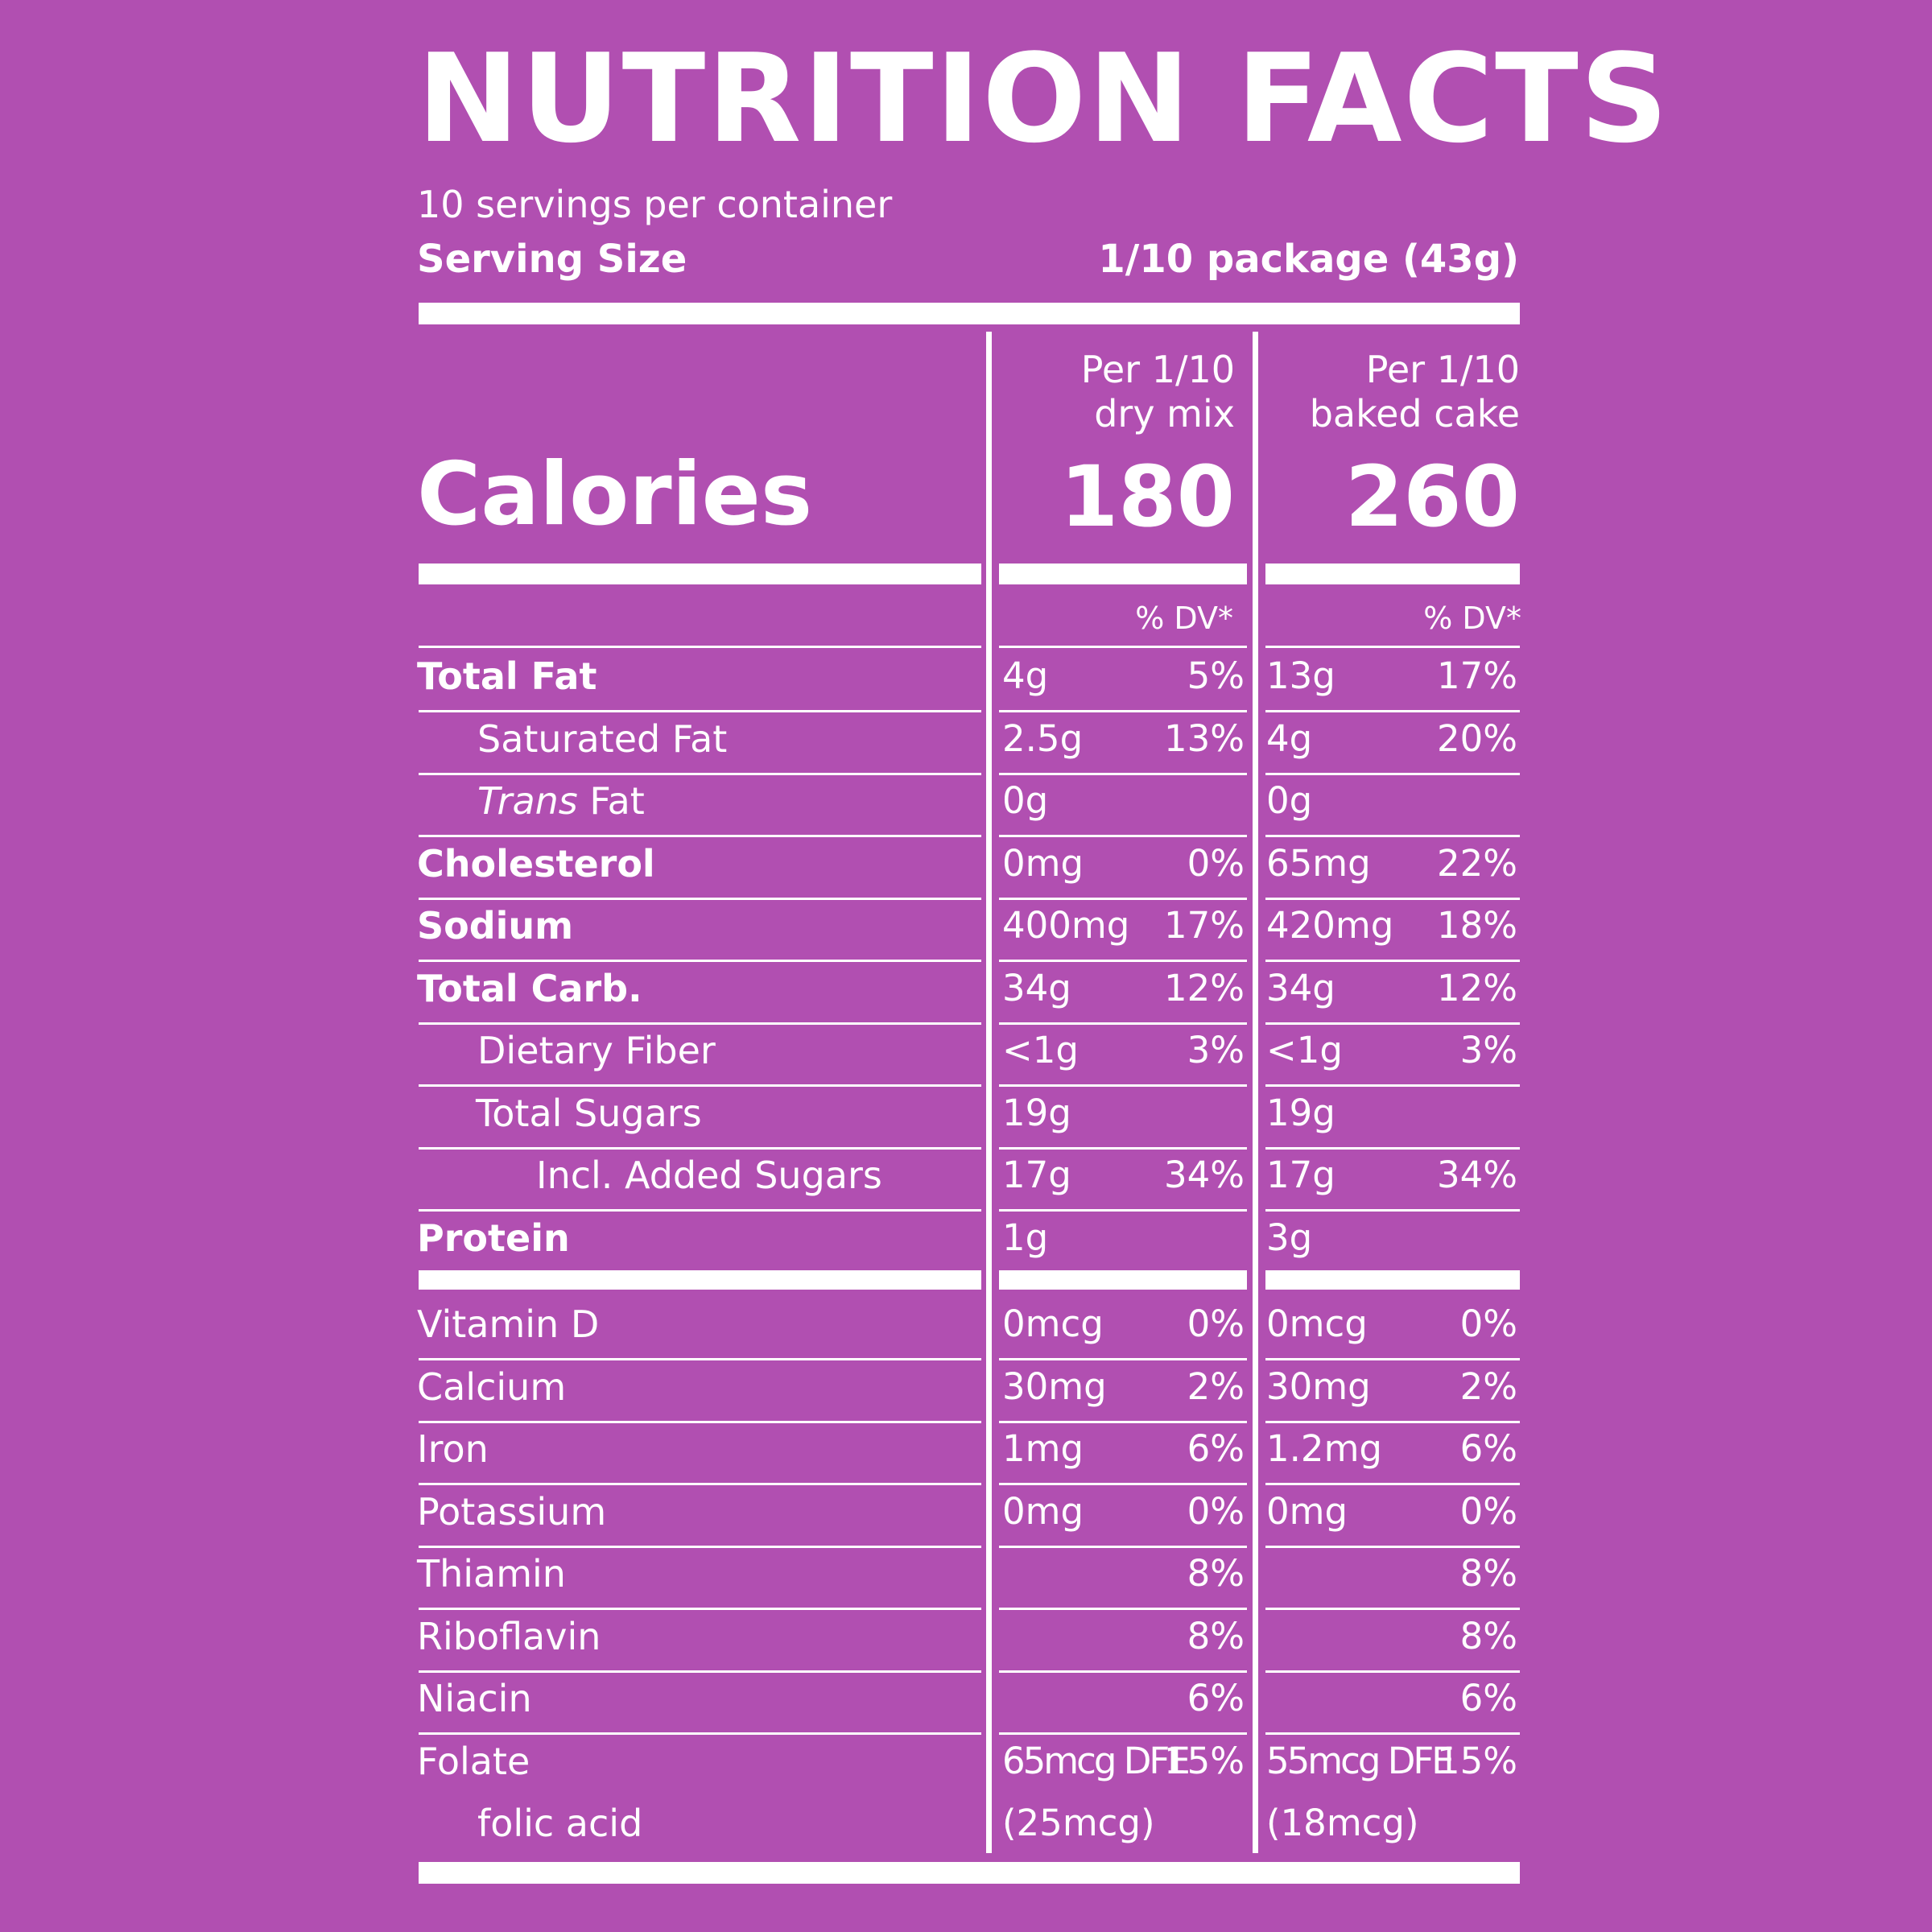  Describe the element at coordinates (527, 801) in the screenshot. I see `nutrient-label-italic: Trans` at that location.